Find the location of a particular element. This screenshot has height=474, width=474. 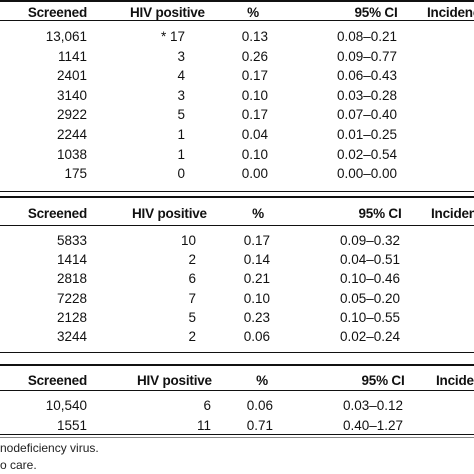

cell-95-ci: 0.07–0.40 is located at coordinates (367, 115).